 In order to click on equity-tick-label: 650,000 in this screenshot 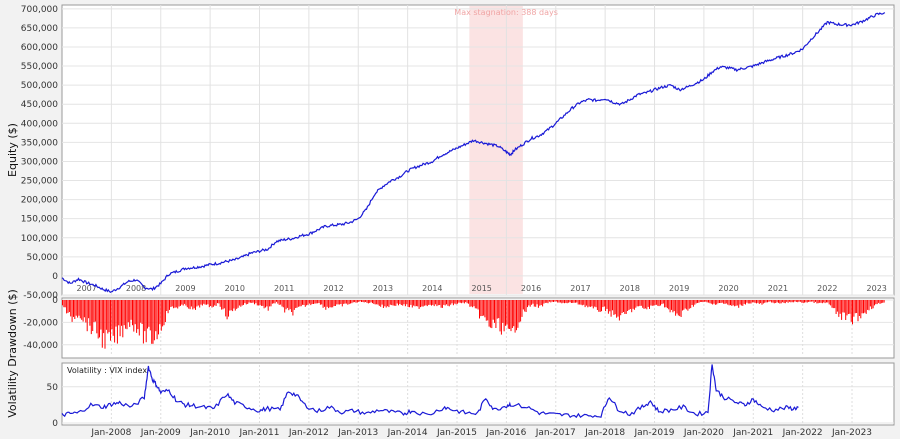, I will do `click(39, 29)`.